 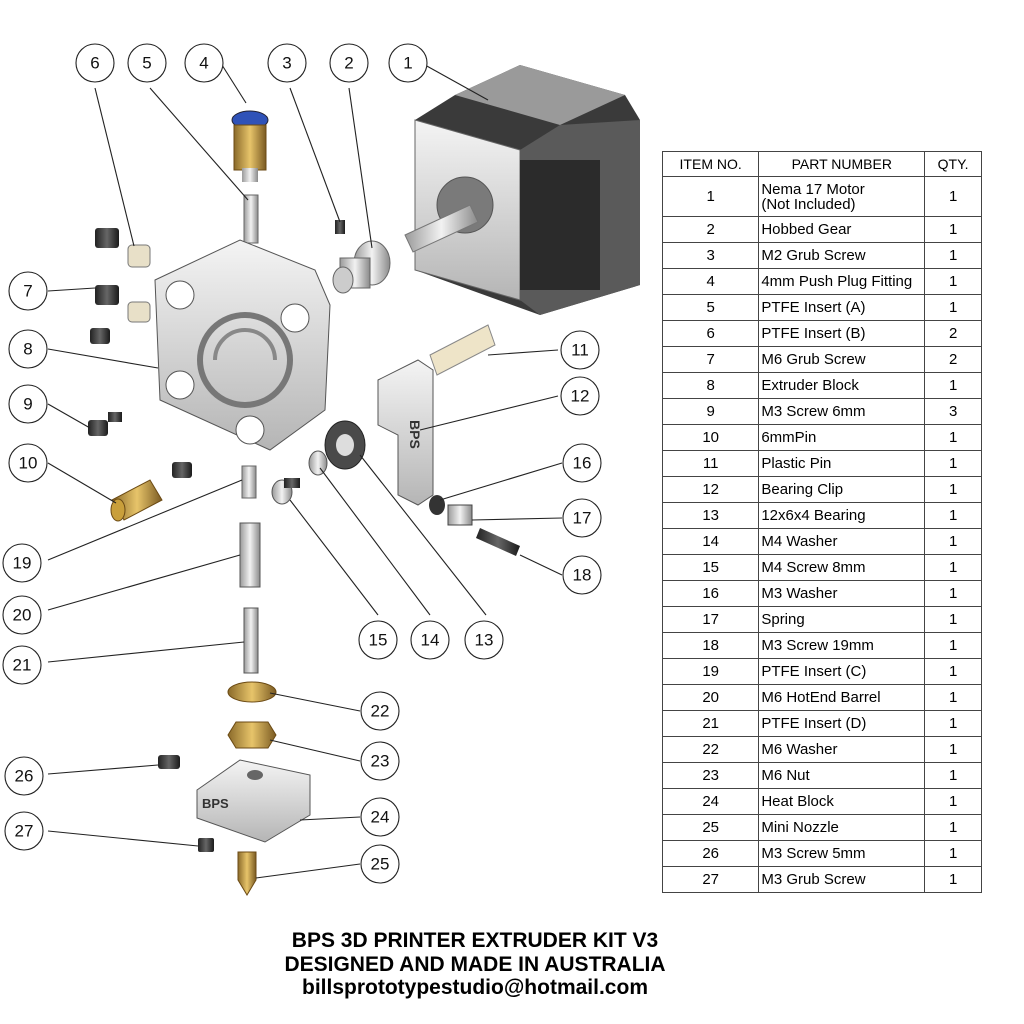 I want to click on cell-item-no: 10, so click(x=710, y=437).